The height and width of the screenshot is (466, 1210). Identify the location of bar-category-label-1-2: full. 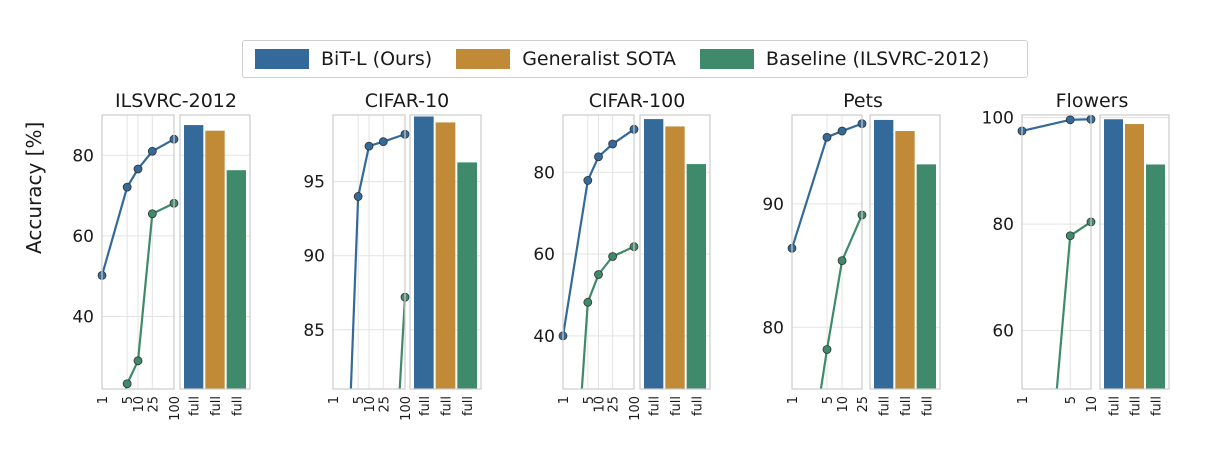
(468, 406).